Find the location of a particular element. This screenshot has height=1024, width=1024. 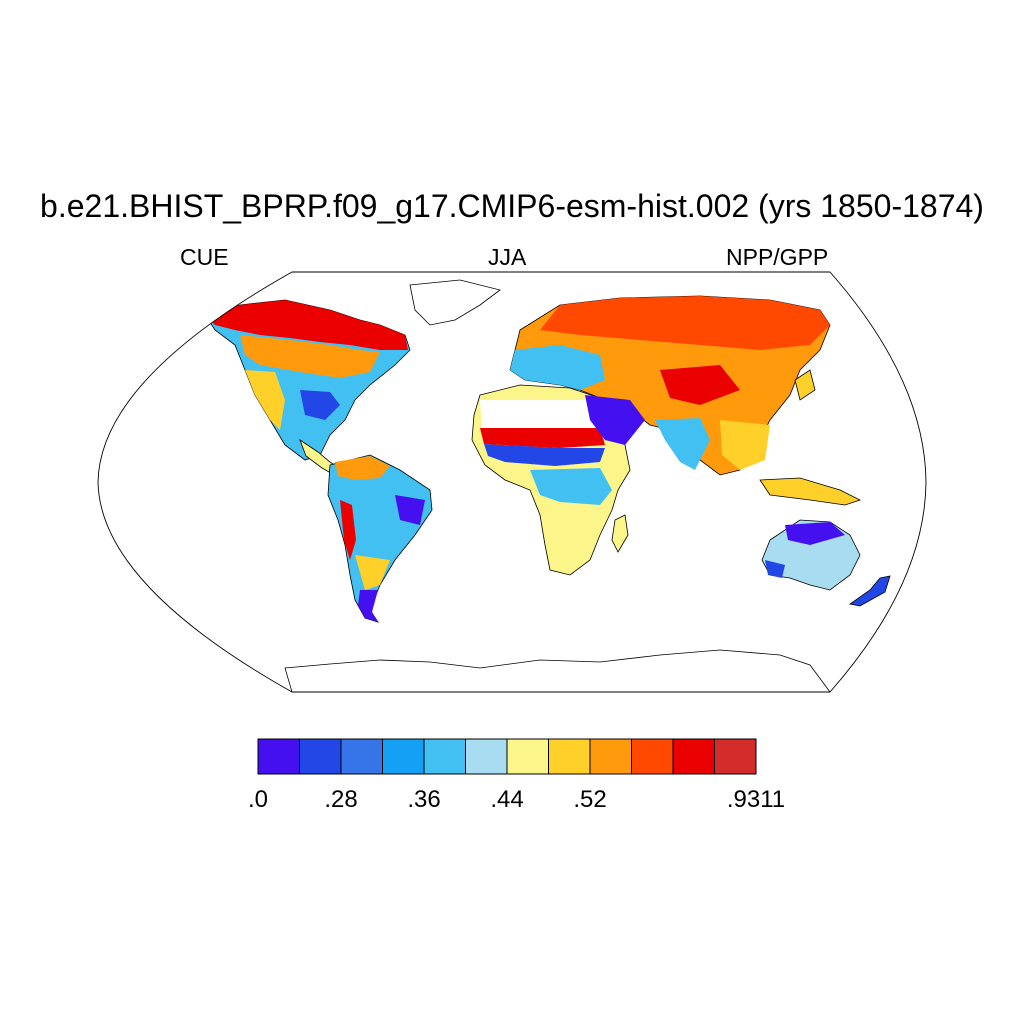

variable-label: CUE is located at coordinates (204, 257).